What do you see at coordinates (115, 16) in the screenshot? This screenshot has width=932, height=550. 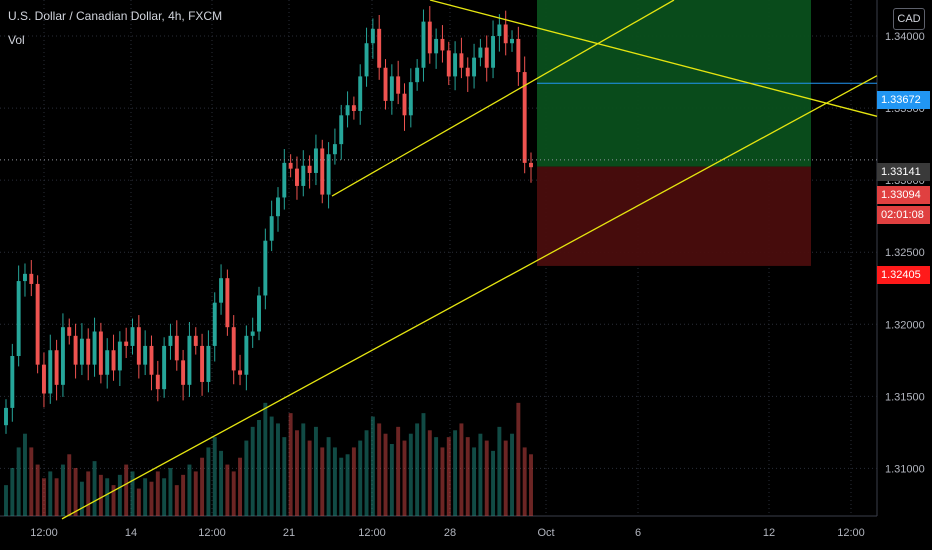 I see `symbol-legend: U.S. Dollar / Canadian Dollar, 4h, FXCM` at bounding box center [115, 16].